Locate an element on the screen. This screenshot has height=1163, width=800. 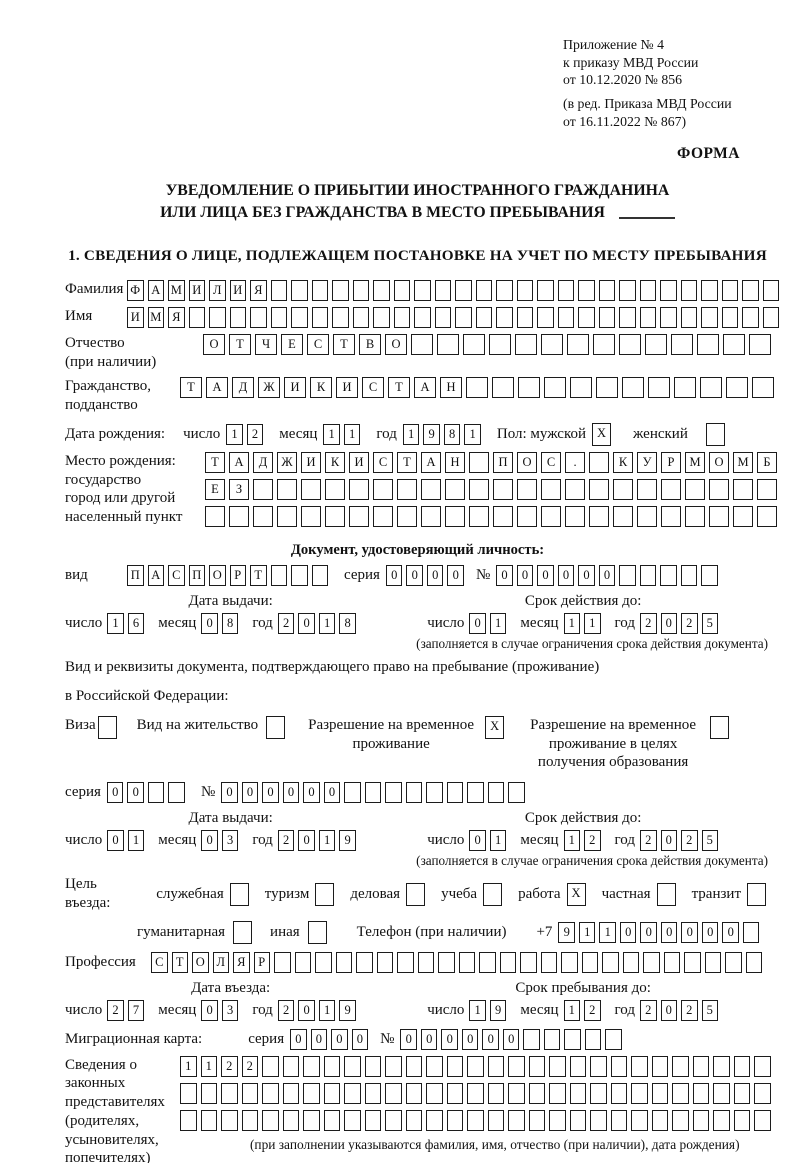
char-box: Ж is located at coordinates (269, 388).